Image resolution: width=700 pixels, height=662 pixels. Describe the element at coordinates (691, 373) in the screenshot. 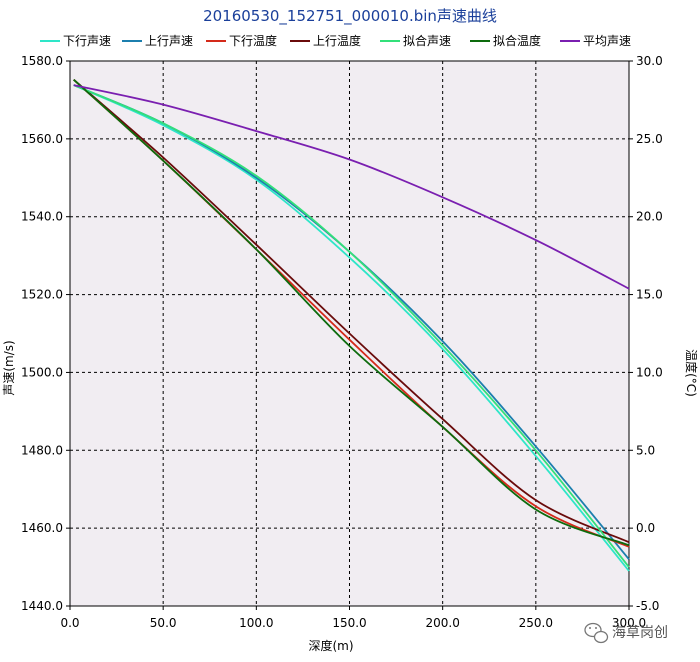

I see `y-right-axis-label: 温度(°C)` at that location.